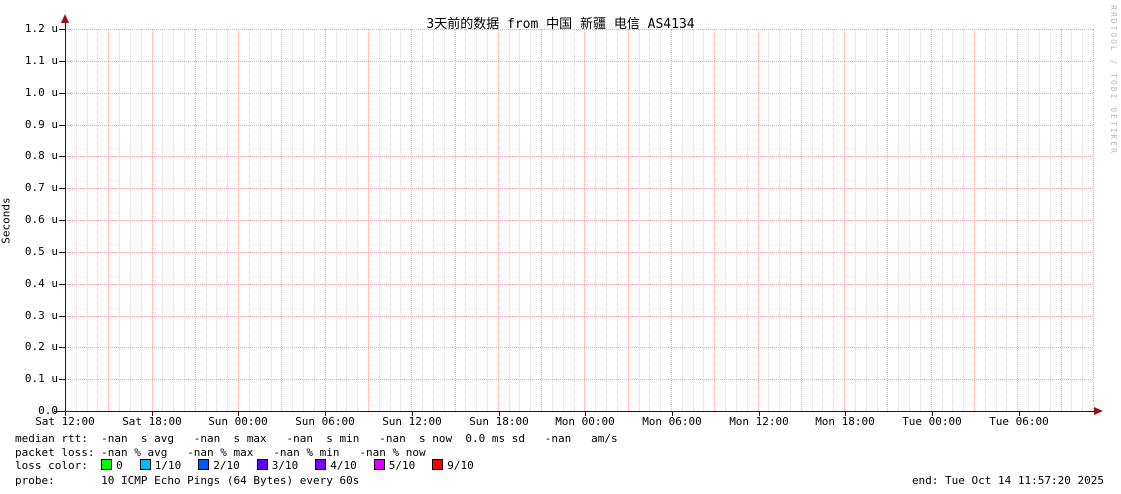 The height and width of the screenshot is (494, 1121). Describe the element at coordinates (65, 216) in the screenshot. I see `y-axis-line` at that location.